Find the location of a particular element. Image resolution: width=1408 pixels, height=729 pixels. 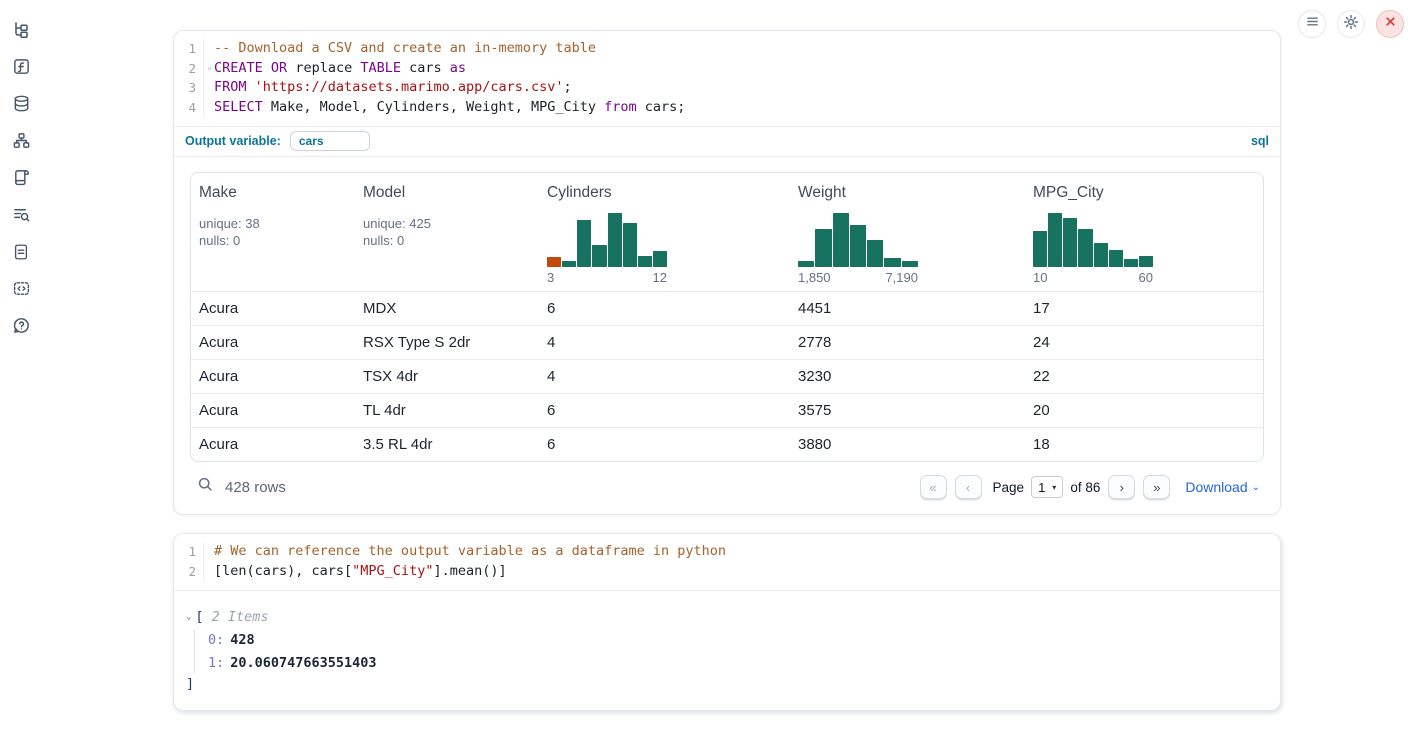

table-cell: RSX Type S 2dr is located at coordinates (417, 343).